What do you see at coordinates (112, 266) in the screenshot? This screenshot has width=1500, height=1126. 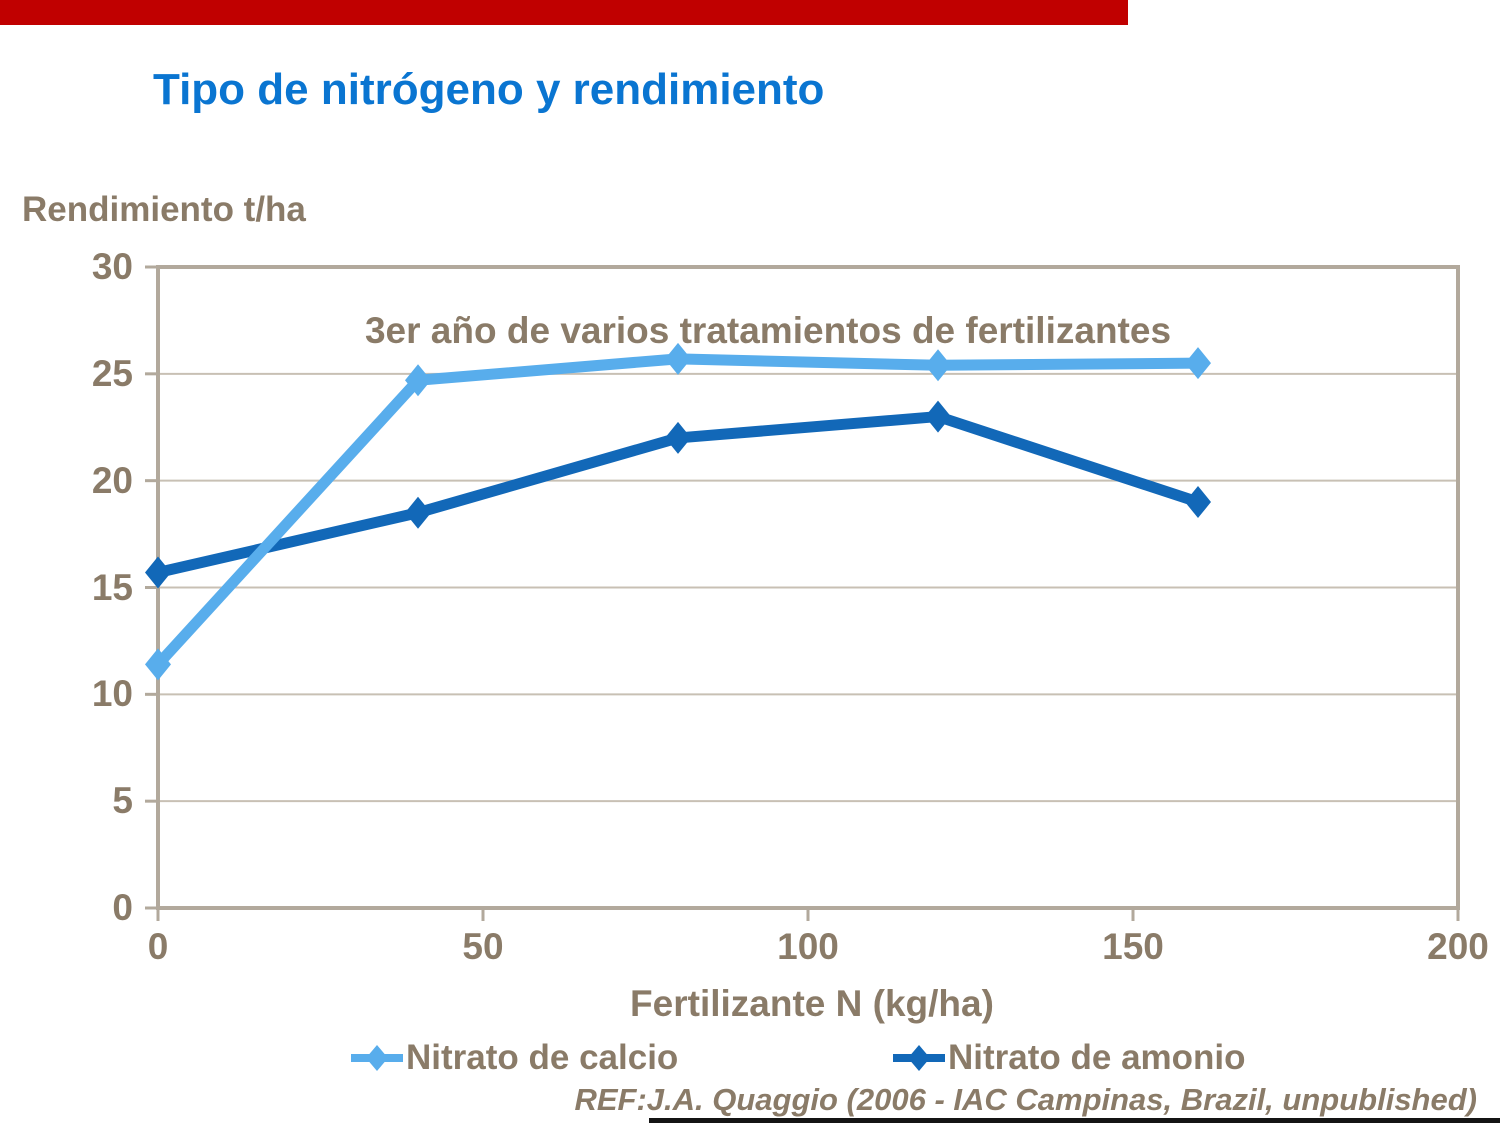 I see `y-tick-label: 30` at bounding box center [112, 266].